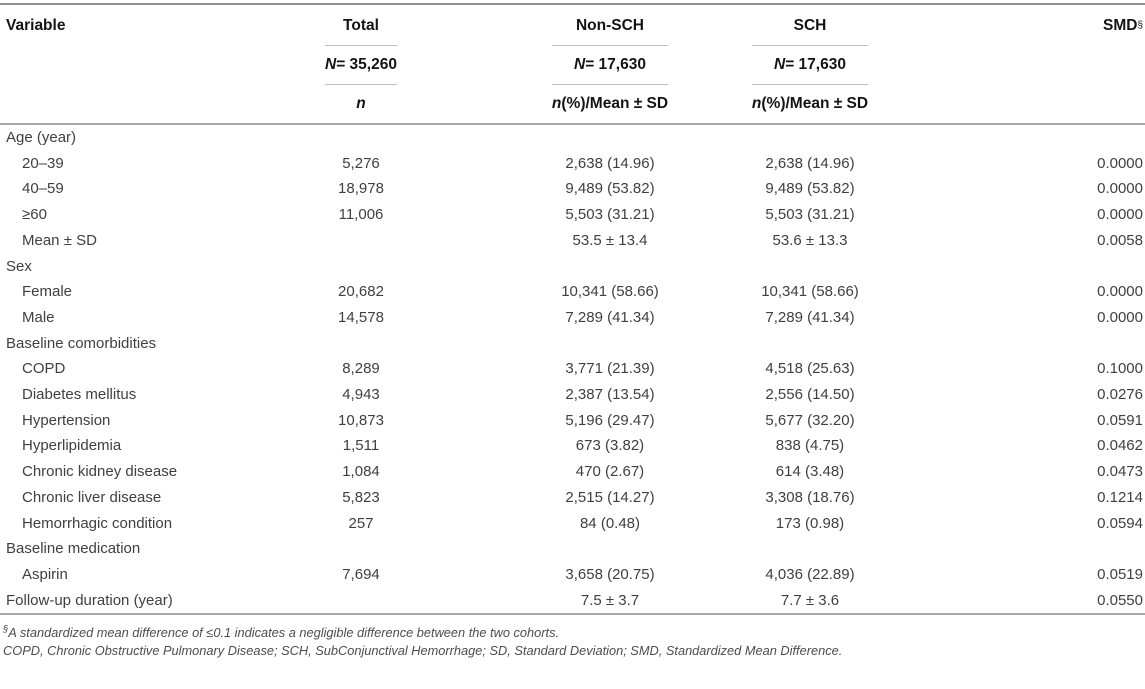 This screenshot has height=689, width=1145. Describe the element at coordinates (44, 369) in the screenshot. I see `variable-cell: COPD` at that location.